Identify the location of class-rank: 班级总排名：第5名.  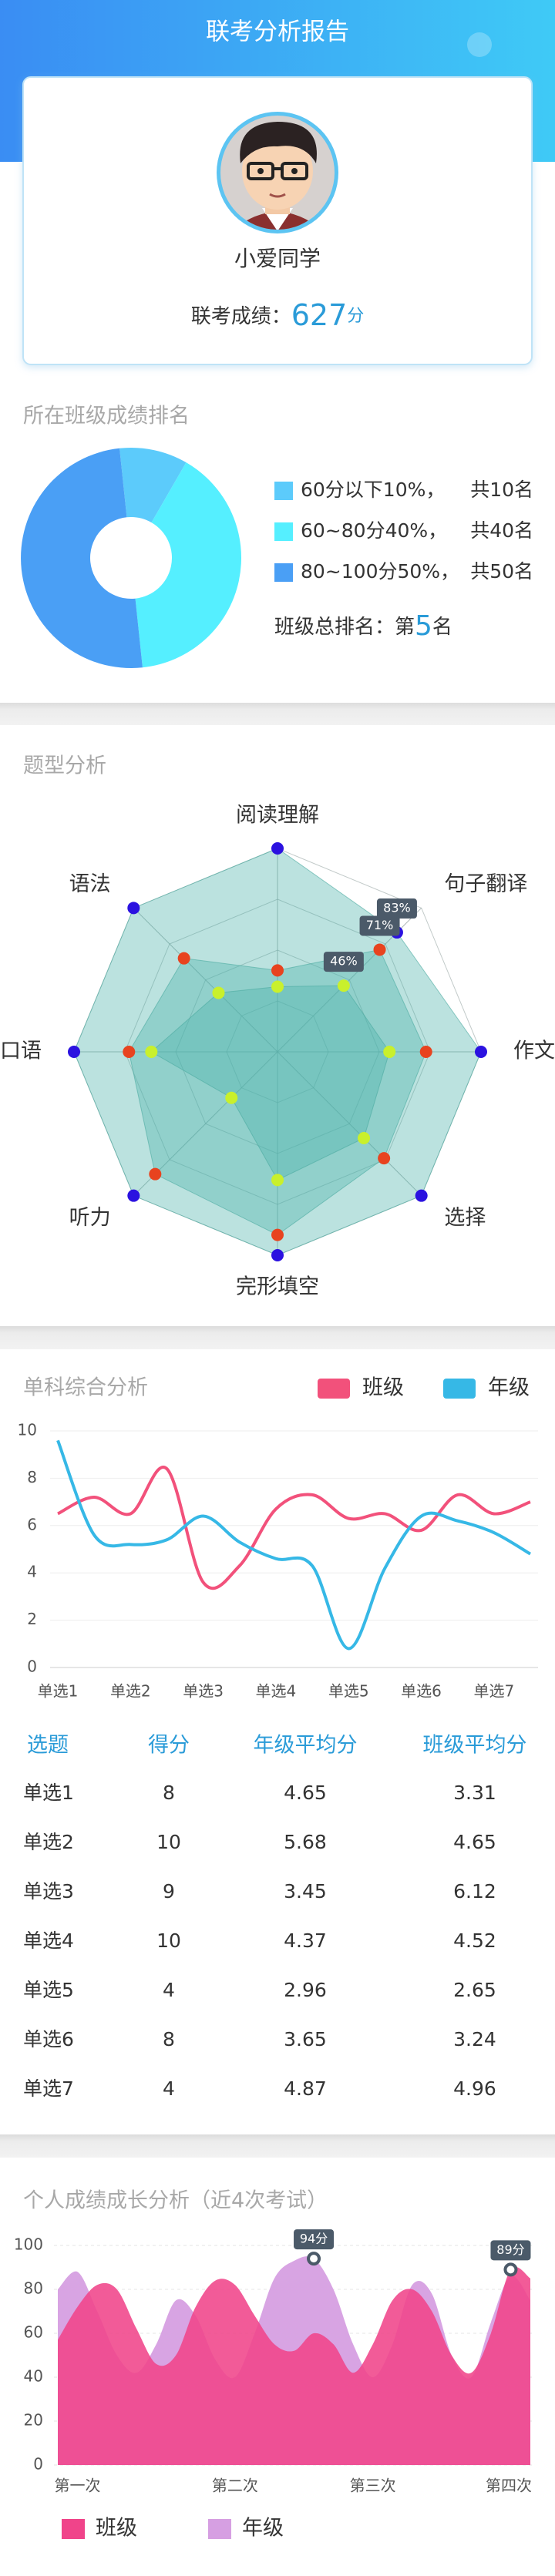
(363, 626).